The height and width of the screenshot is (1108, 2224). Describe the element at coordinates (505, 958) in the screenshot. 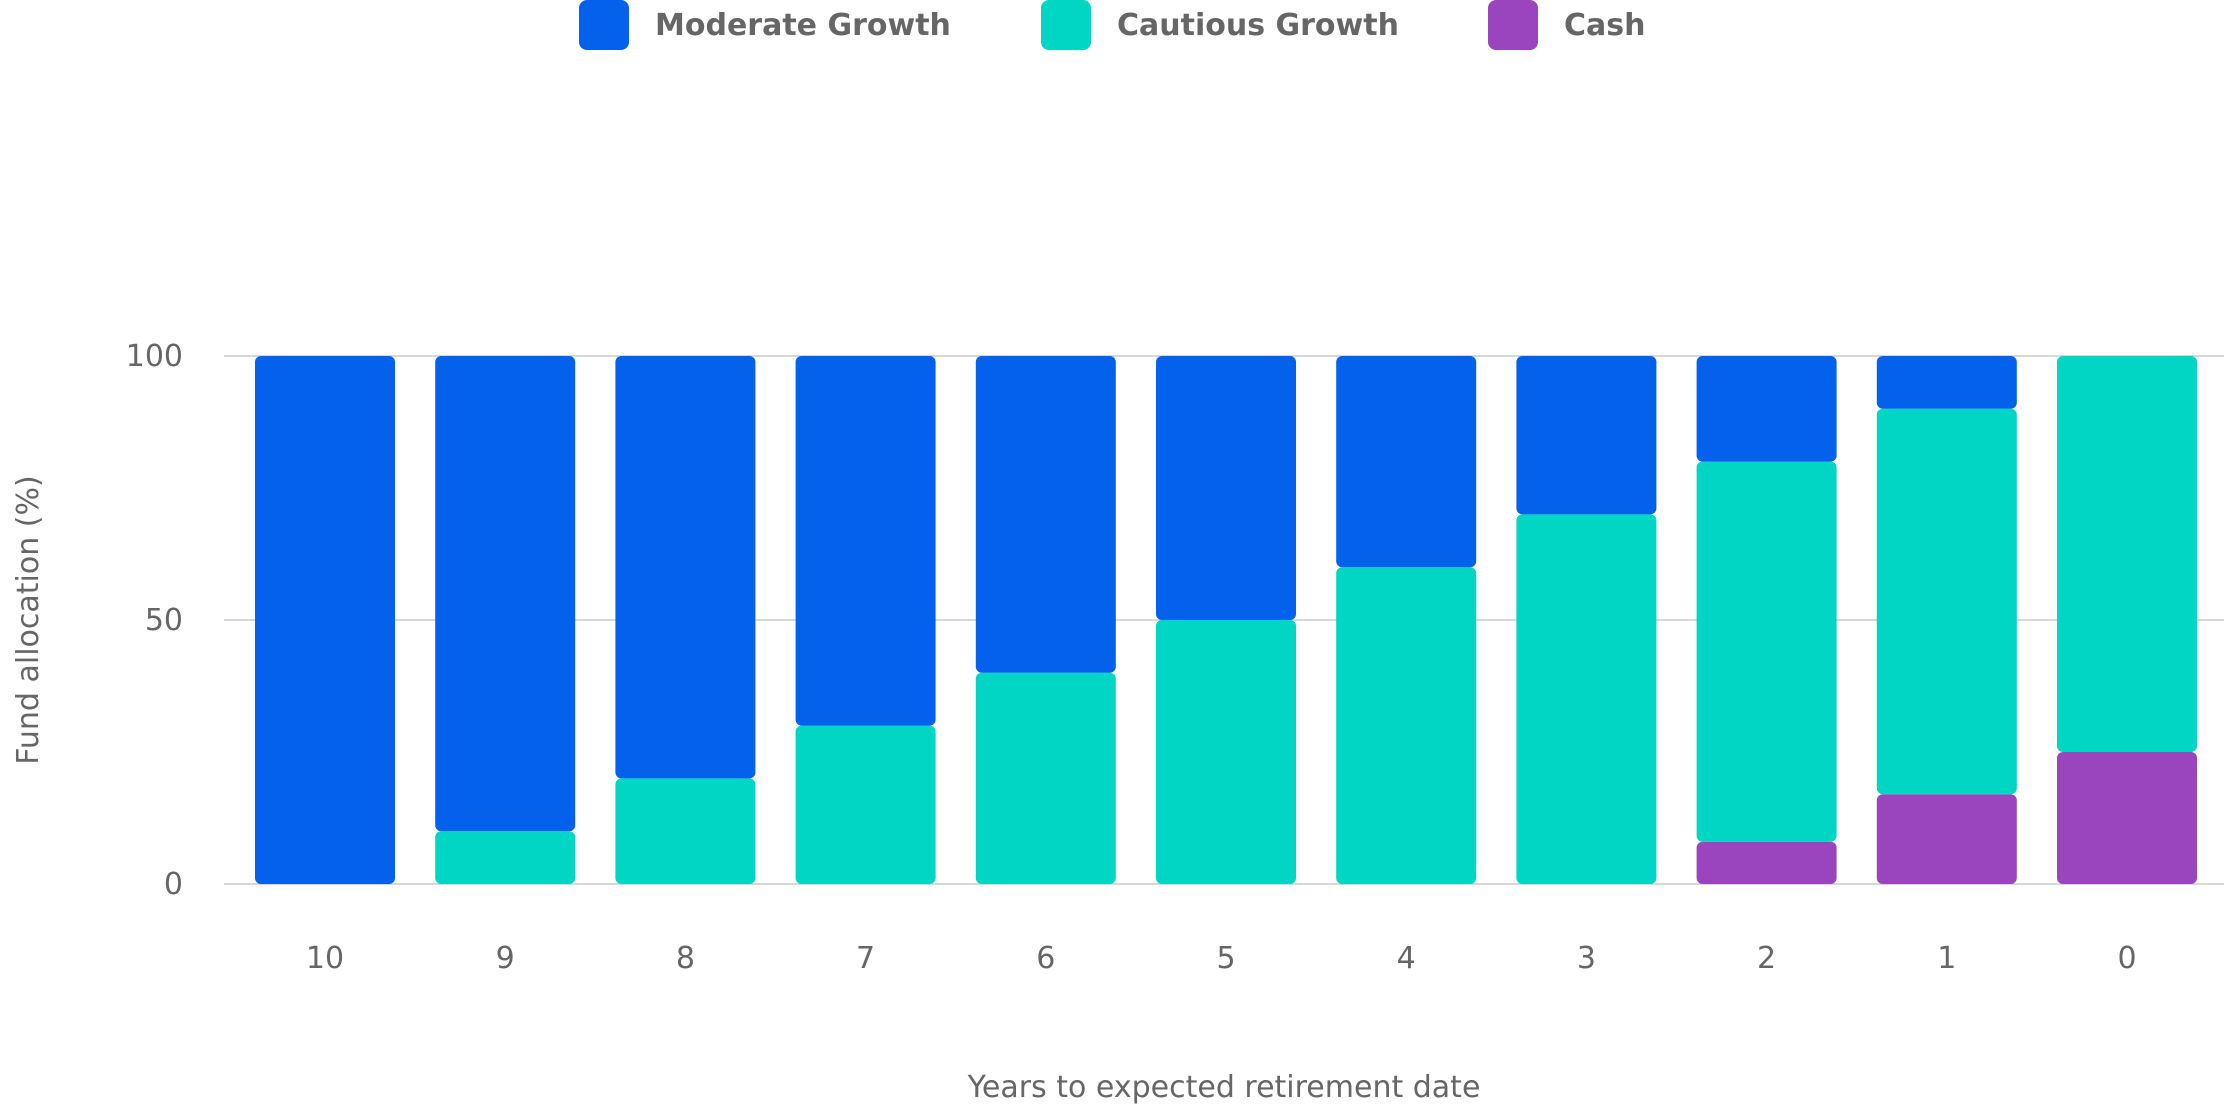

I see `x-tick-label-9: 9` at that location.